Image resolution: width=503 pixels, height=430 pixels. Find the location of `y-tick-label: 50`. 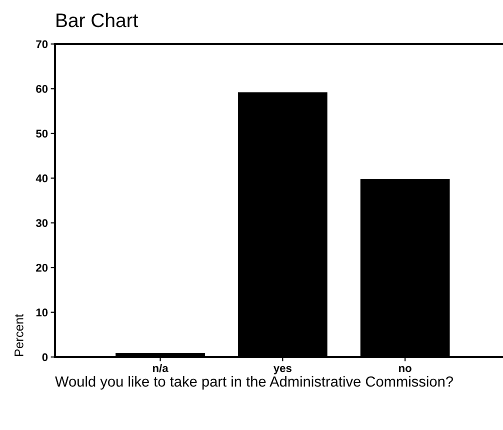

y-tick-label: 50 is located at coordinates (42, 134).